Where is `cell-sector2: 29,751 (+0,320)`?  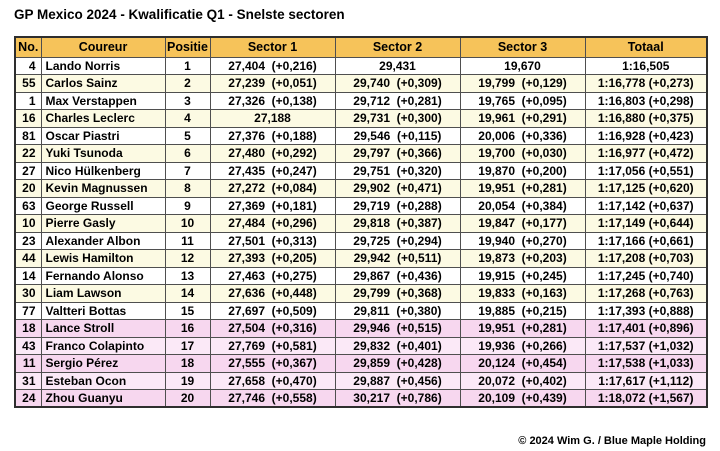
cell-sector2: 29,751 (+0,320) is located at coordinates (397, 170).